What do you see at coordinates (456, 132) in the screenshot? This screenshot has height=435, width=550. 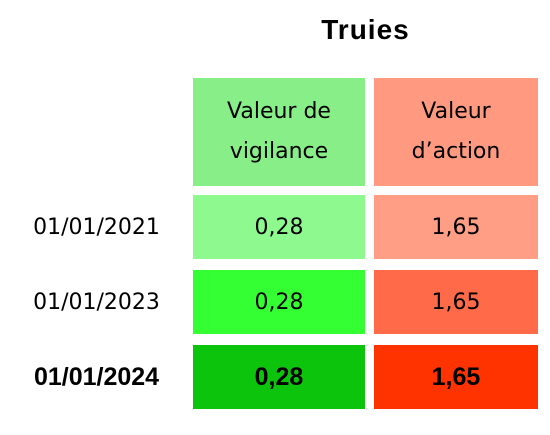 I see `header-cell: Valeur d’action` at bounding box center [456, 132].